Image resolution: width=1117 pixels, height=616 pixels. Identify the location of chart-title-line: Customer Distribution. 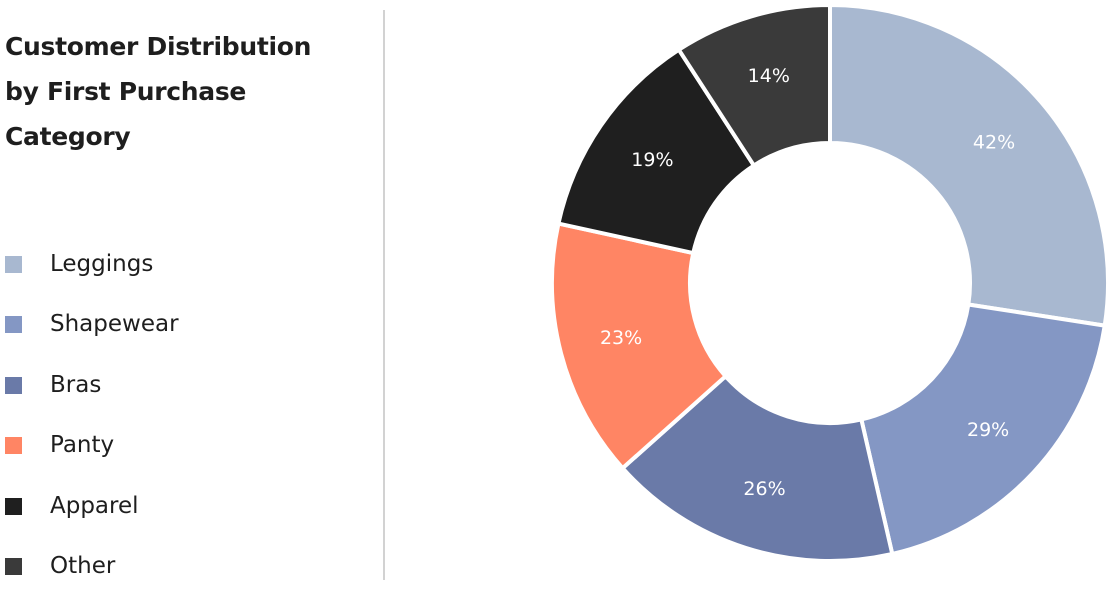
(158, 46).